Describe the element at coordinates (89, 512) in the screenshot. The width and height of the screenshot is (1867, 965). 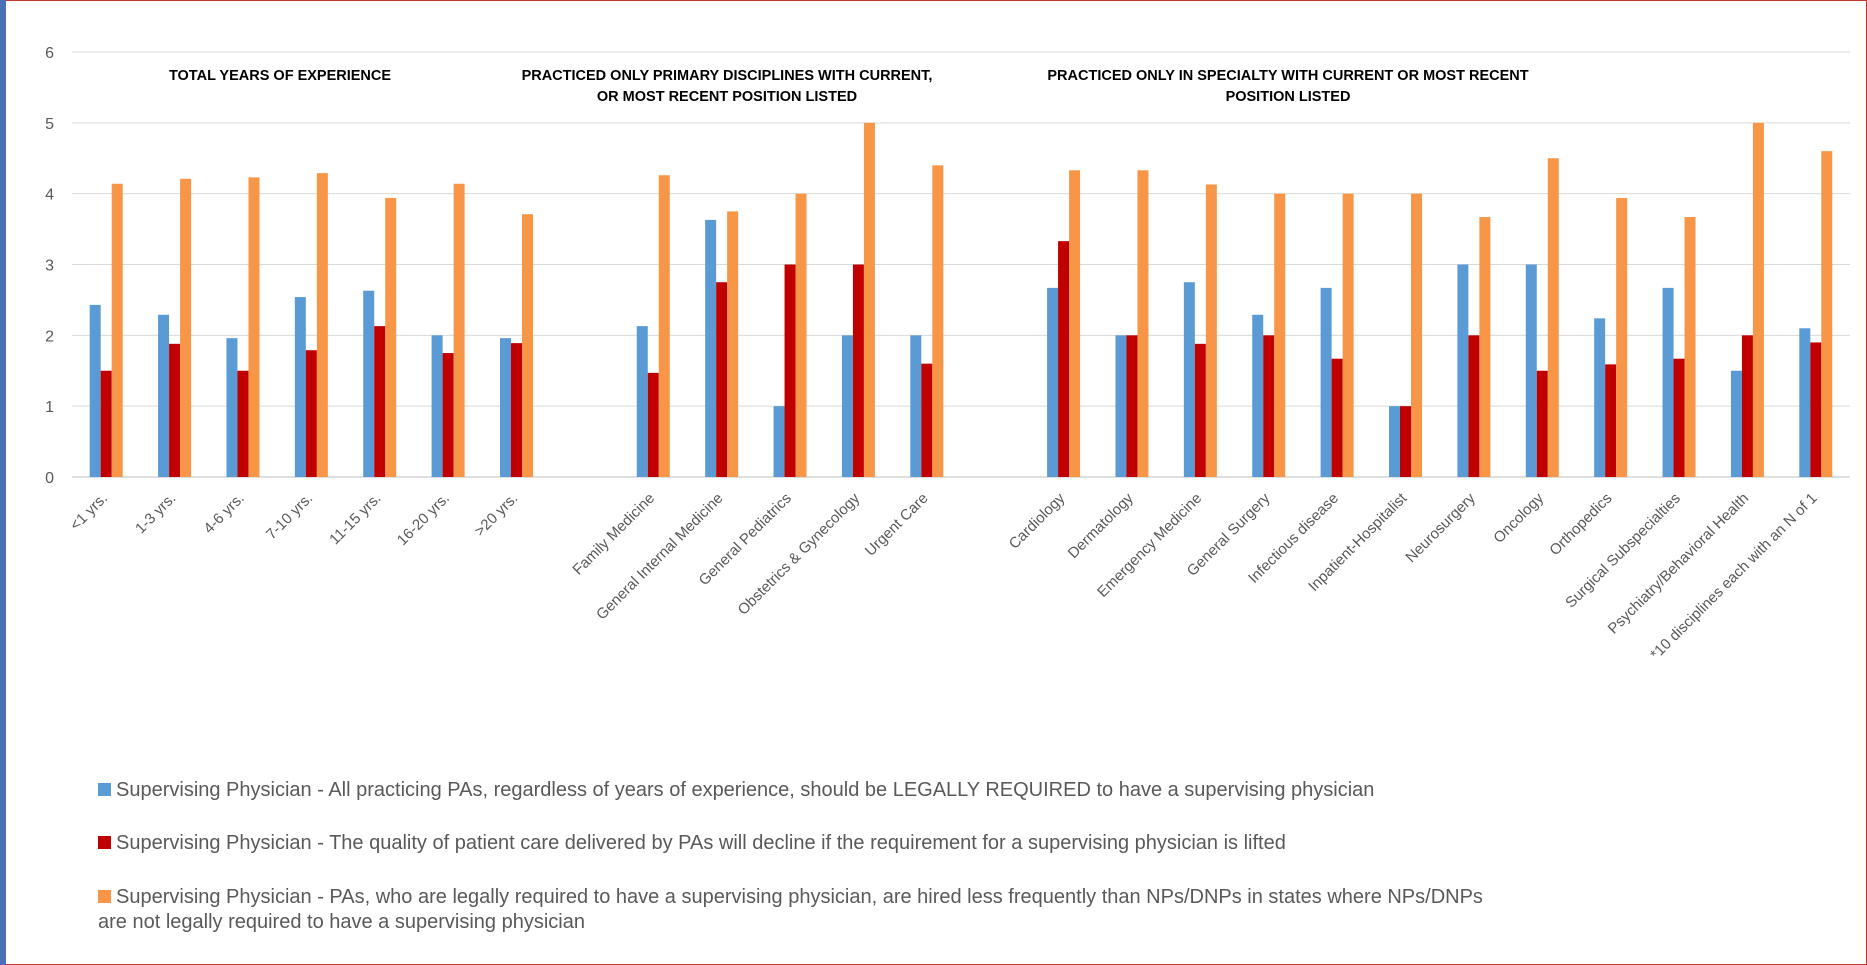
I see `x-tick-label: <1 yrs.` at that location.